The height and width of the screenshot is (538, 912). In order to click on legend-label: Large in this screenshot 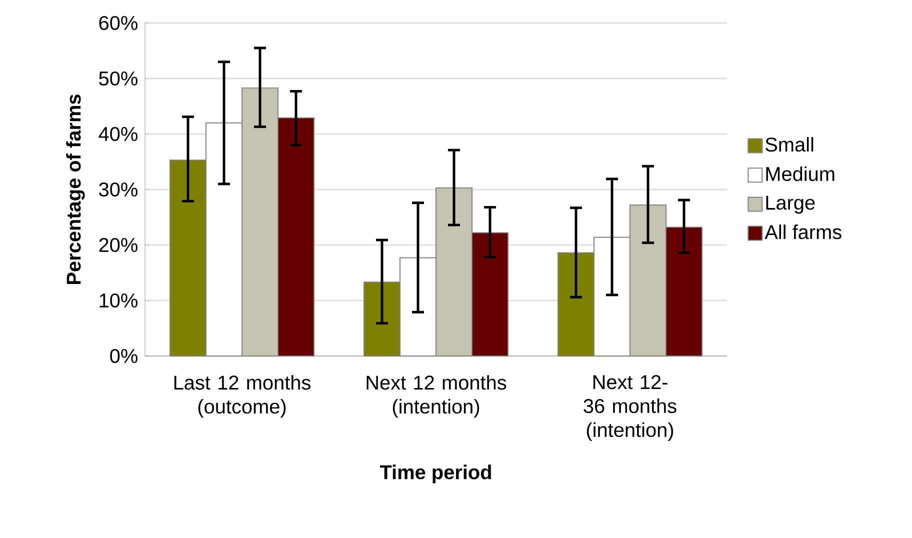, I will do `click(790, 205)`.